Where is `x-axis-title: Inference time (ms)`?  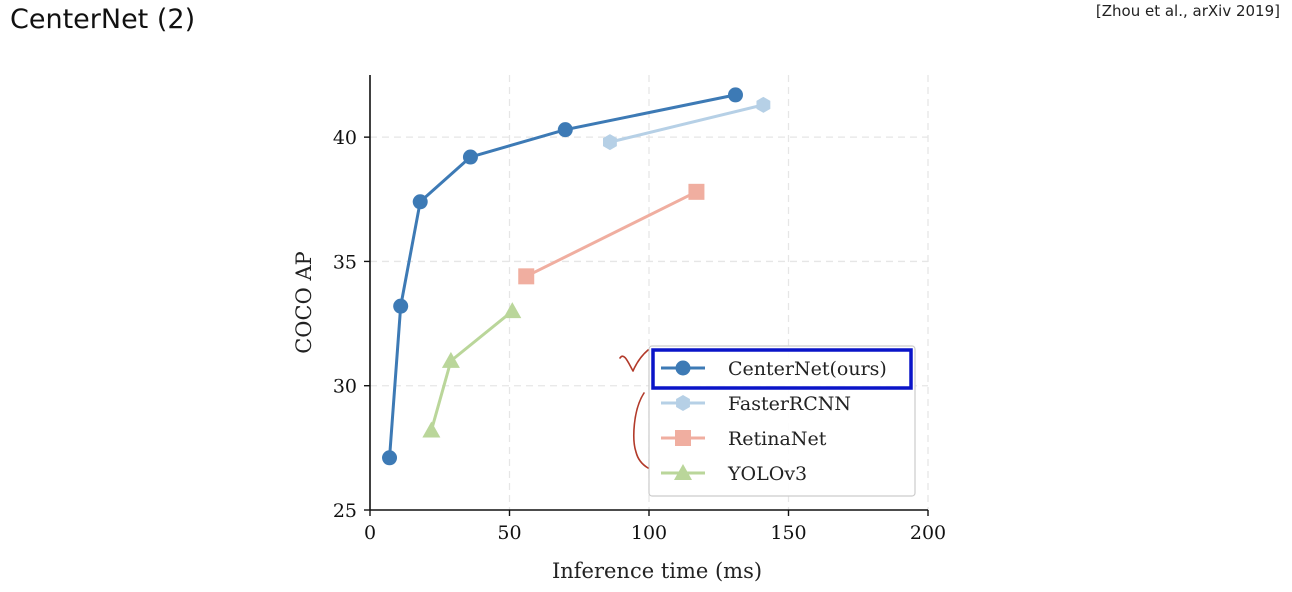
x-axis-title: Inference time (ms) is located at coordinates (657, 571).